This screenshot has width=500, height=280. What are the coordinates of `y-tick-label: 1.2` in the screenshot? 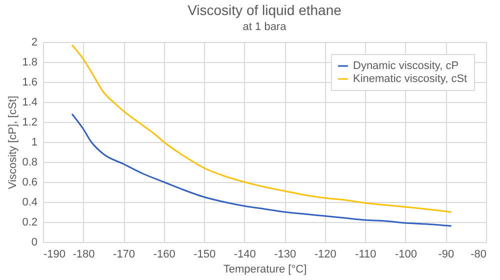 It's located at (30, 122).